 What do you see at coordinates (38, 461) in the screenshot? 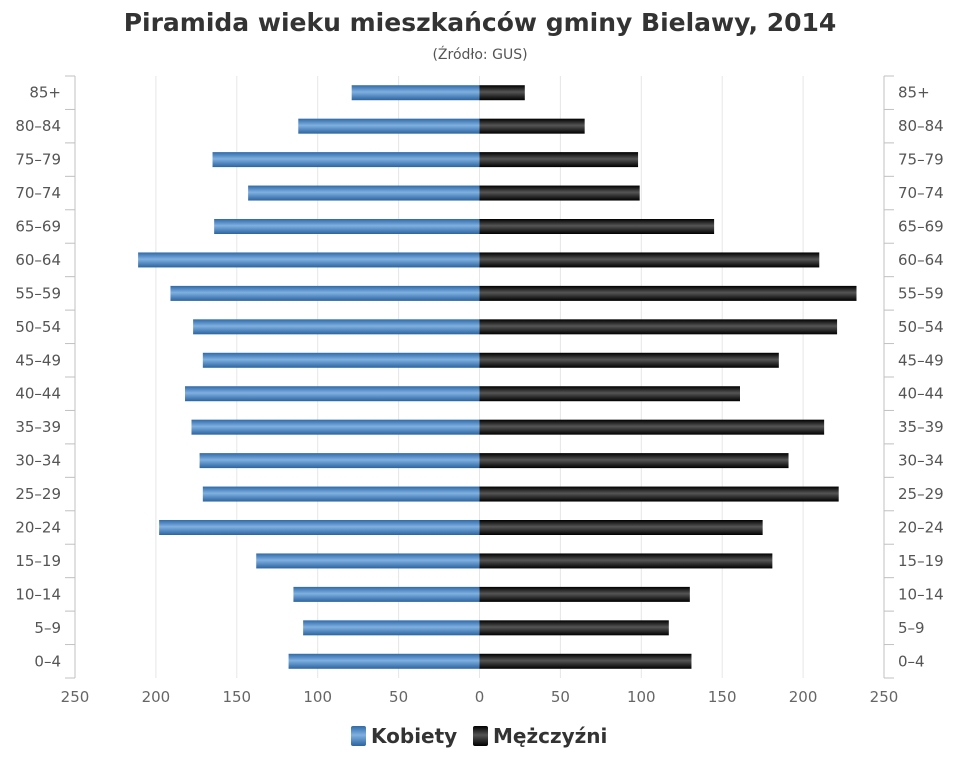
I see `category-label-left: 30–34` at bounding box center [38, 461].